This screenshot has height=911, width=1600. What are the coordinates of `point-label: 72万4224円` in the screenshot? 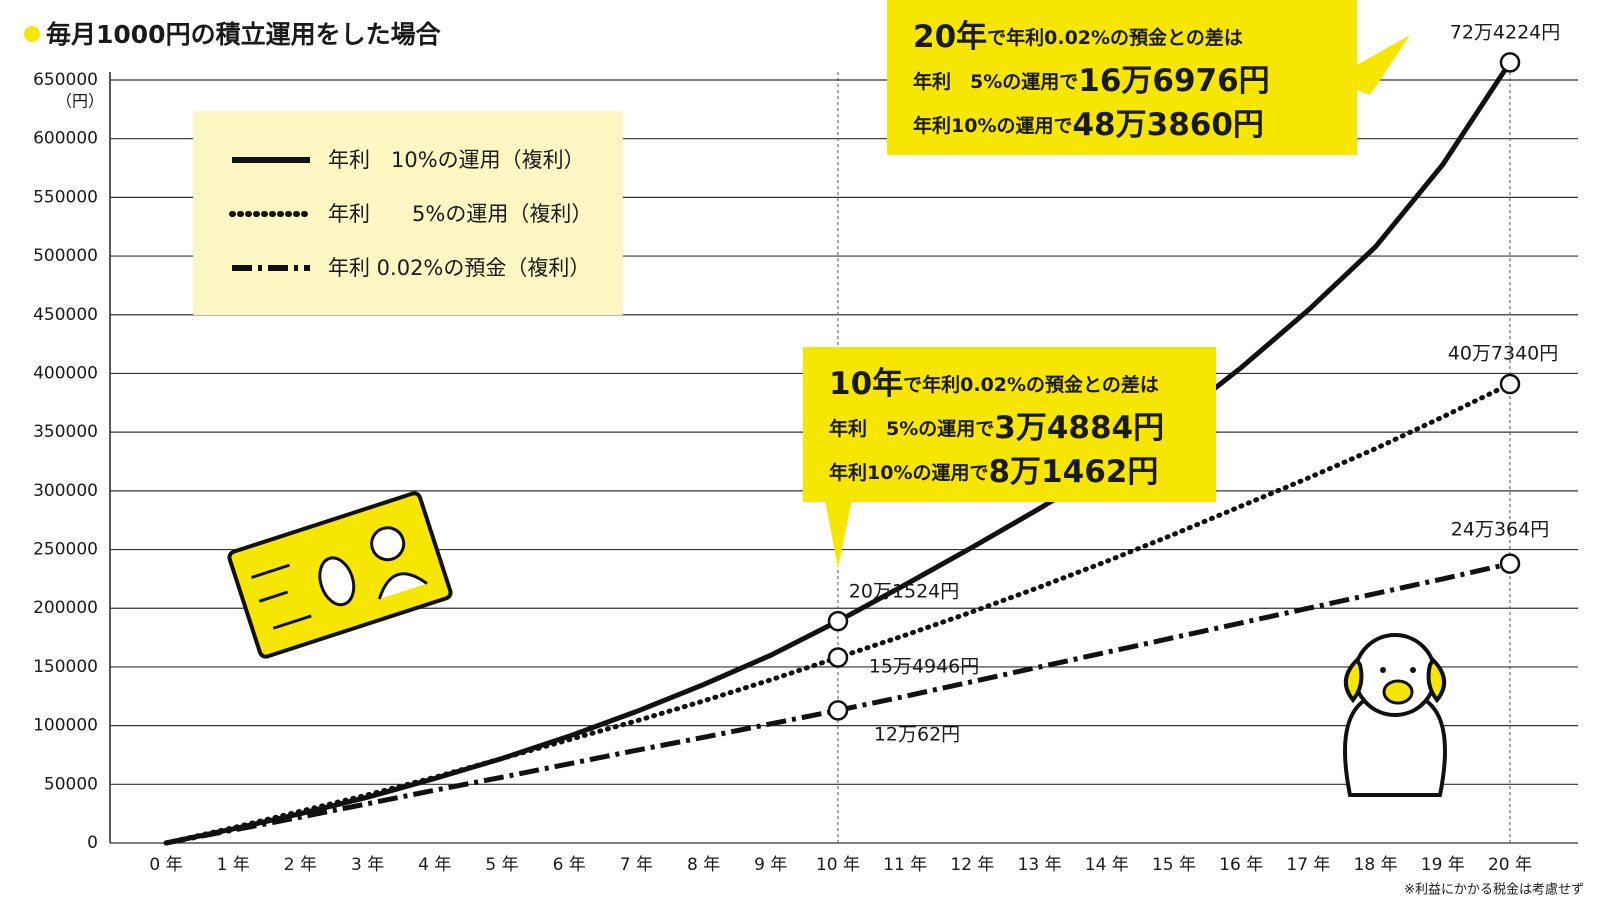 It's located at (1505, 33).